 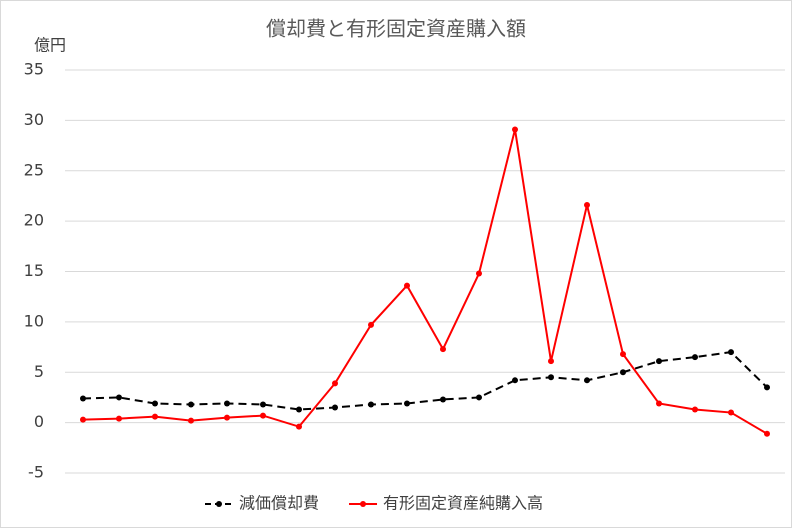 I want to click on y-unit: 億円, so click(x=50, y=45).